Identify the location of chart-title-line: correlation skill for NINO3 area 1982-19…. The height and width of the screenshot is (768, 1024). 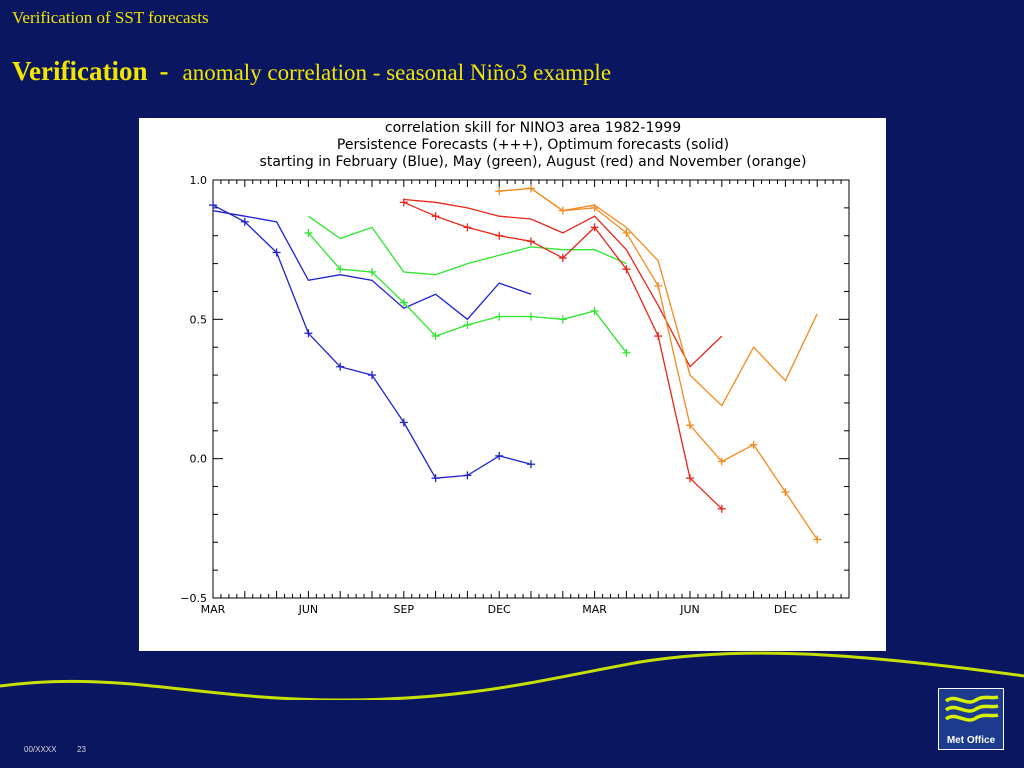
(533, 128).